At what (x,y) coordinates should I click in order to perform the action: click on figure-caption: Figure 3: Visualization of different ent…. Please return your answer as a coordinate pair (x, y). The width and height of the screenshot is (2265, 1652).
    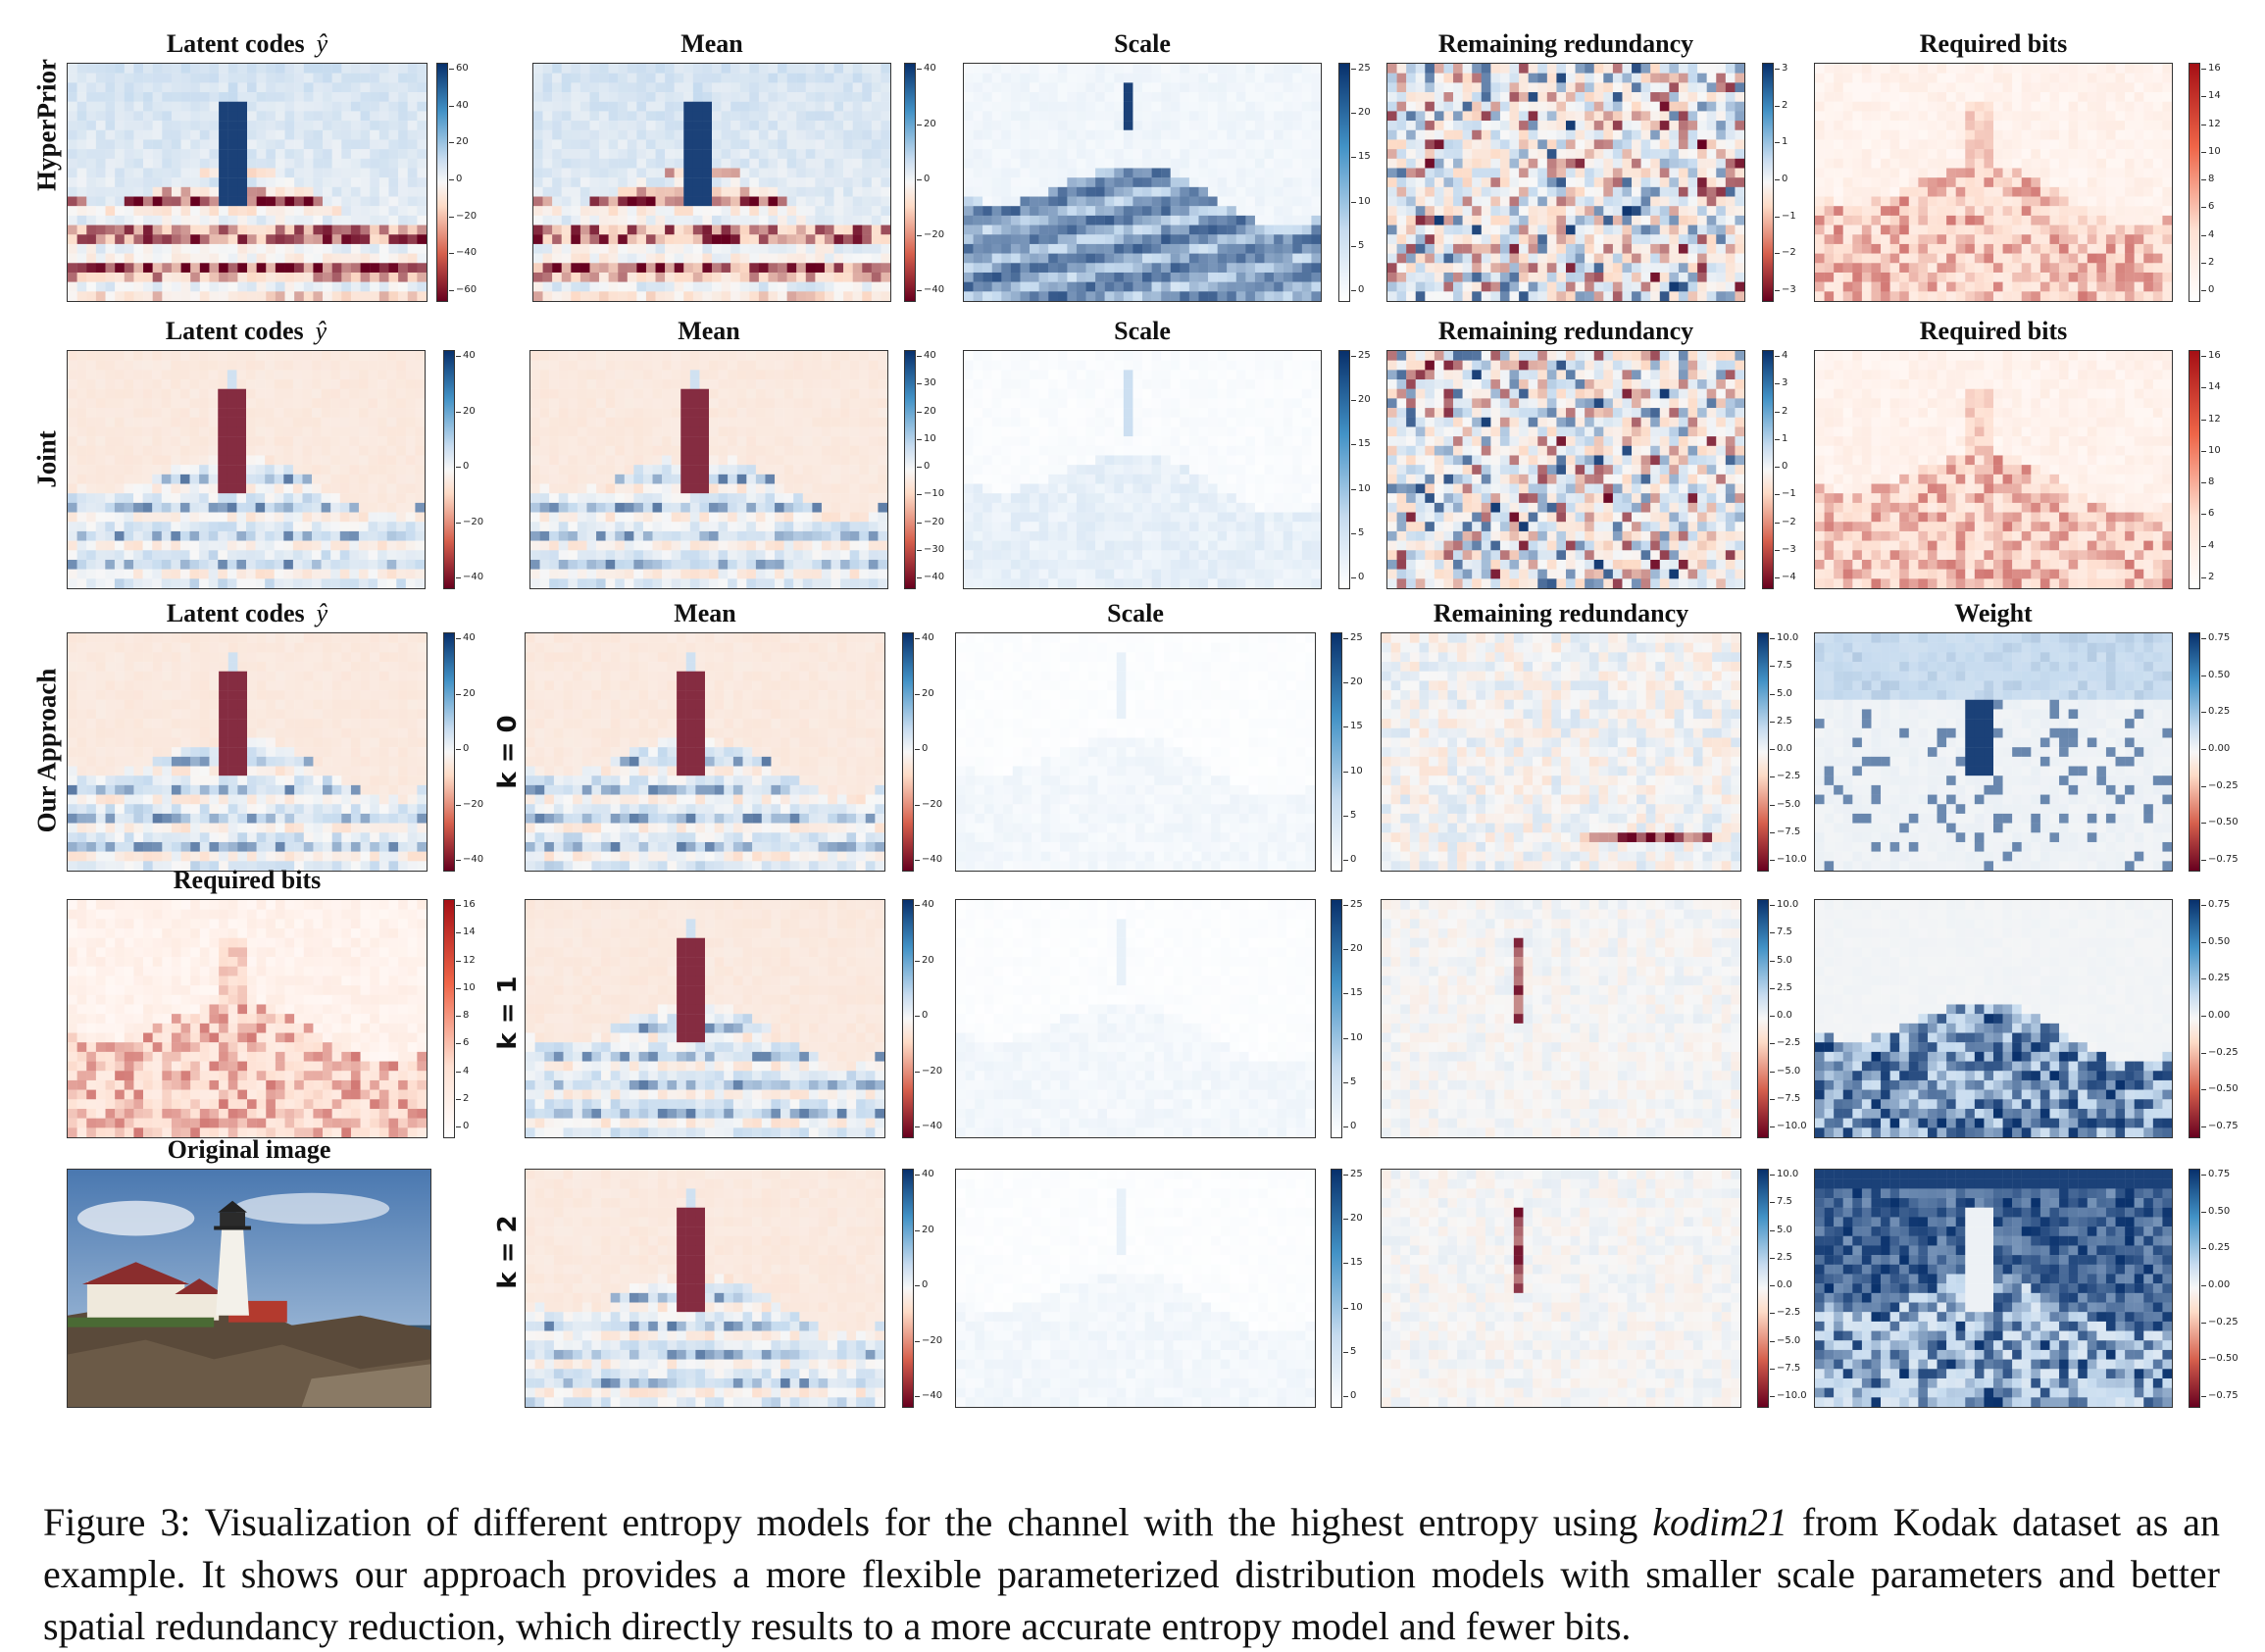
    Looking at the image, I should click on (1132, 1574).